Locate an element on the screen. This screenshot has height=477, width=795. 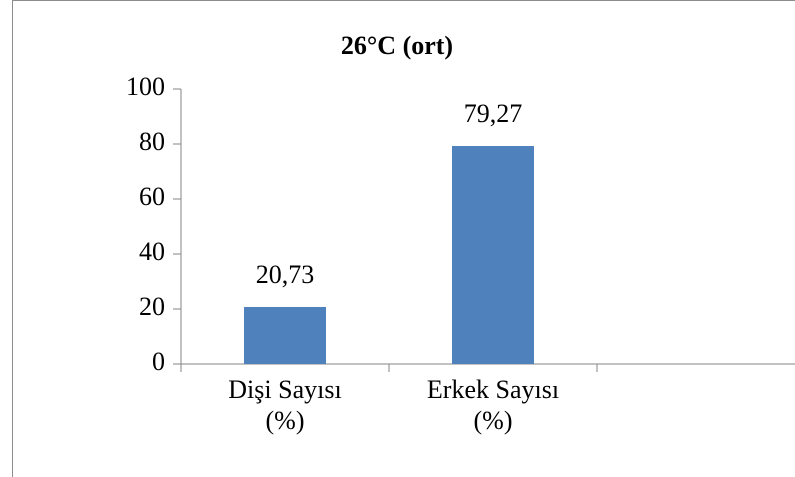
y-tick-label: 40 is located at coordinates (152, 251).